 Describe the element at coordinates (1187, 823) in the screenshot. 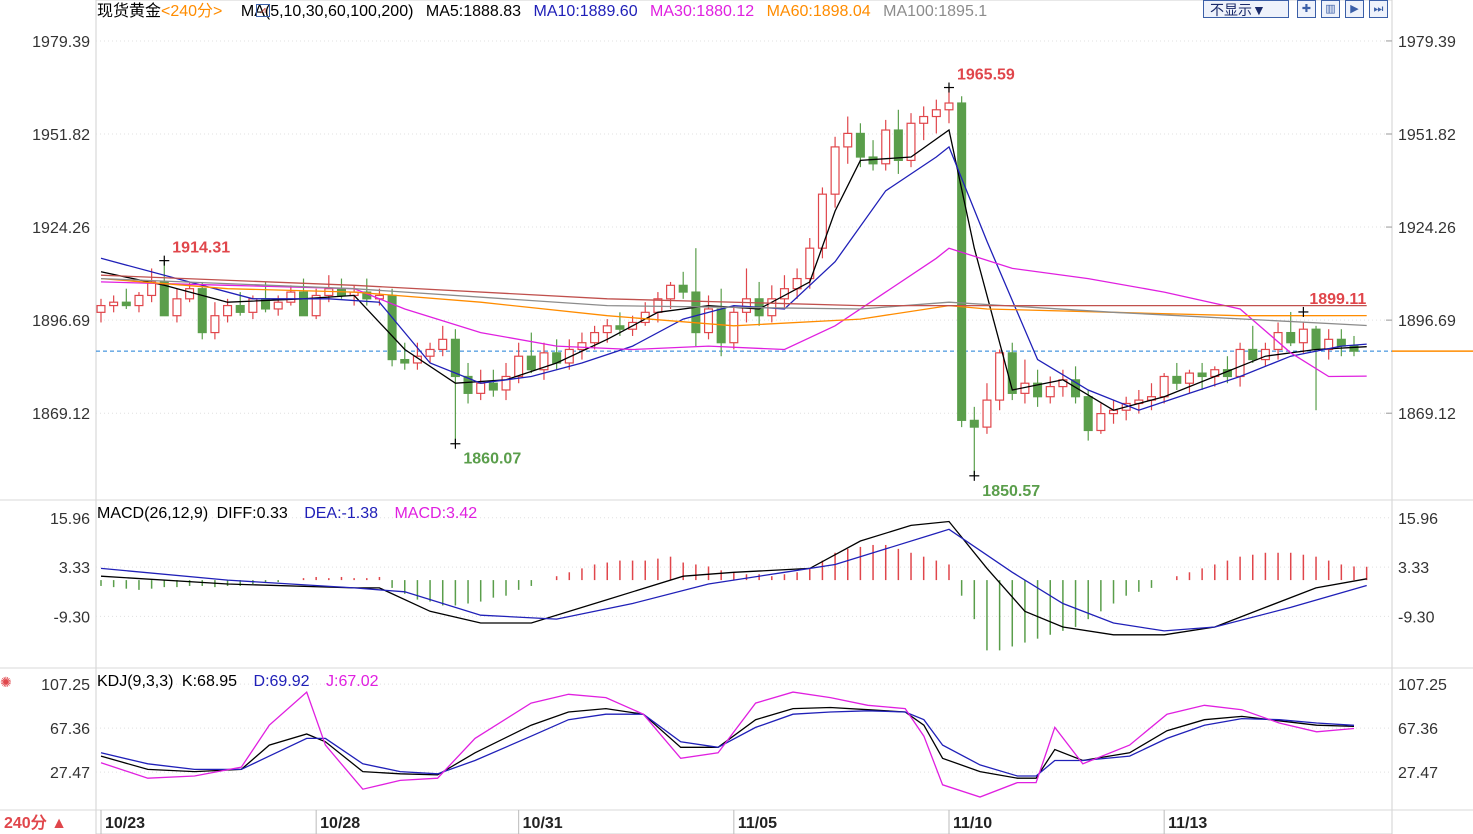

I see `date-label: 11/13` at that location.